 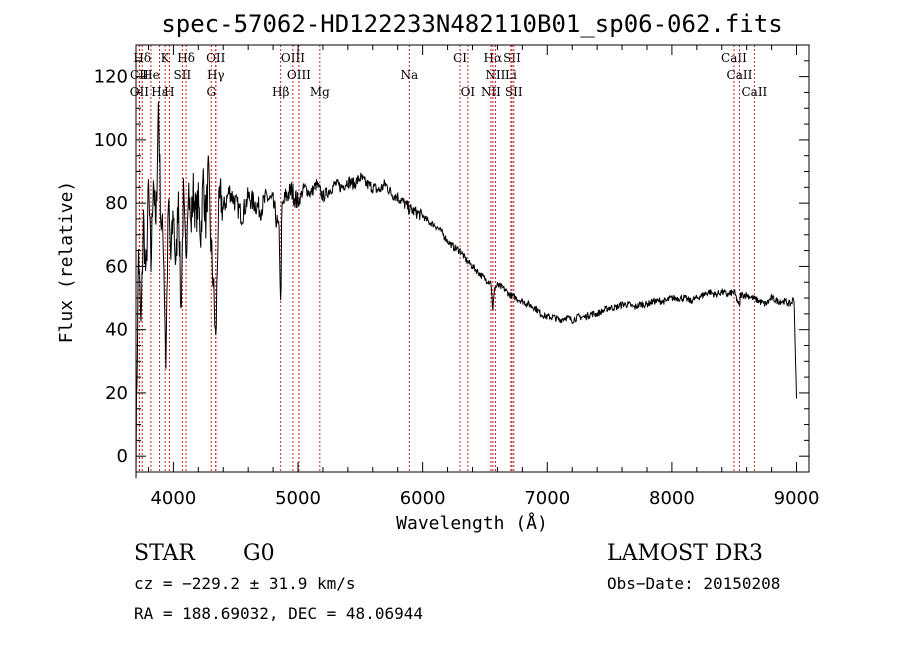 What do you see at coordinates (472, 523) in the screenshot?
I see `x-axis-title: Wavelength (Å)` at bounding box center [472, 523].